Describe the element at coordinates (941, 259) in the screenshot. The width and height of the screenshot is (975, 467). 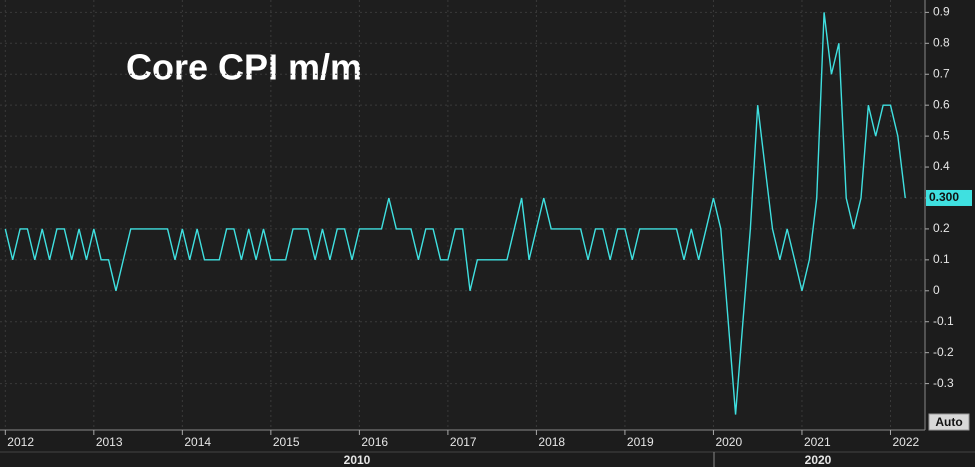
I see `y-tick-label: 0.1` at that location.